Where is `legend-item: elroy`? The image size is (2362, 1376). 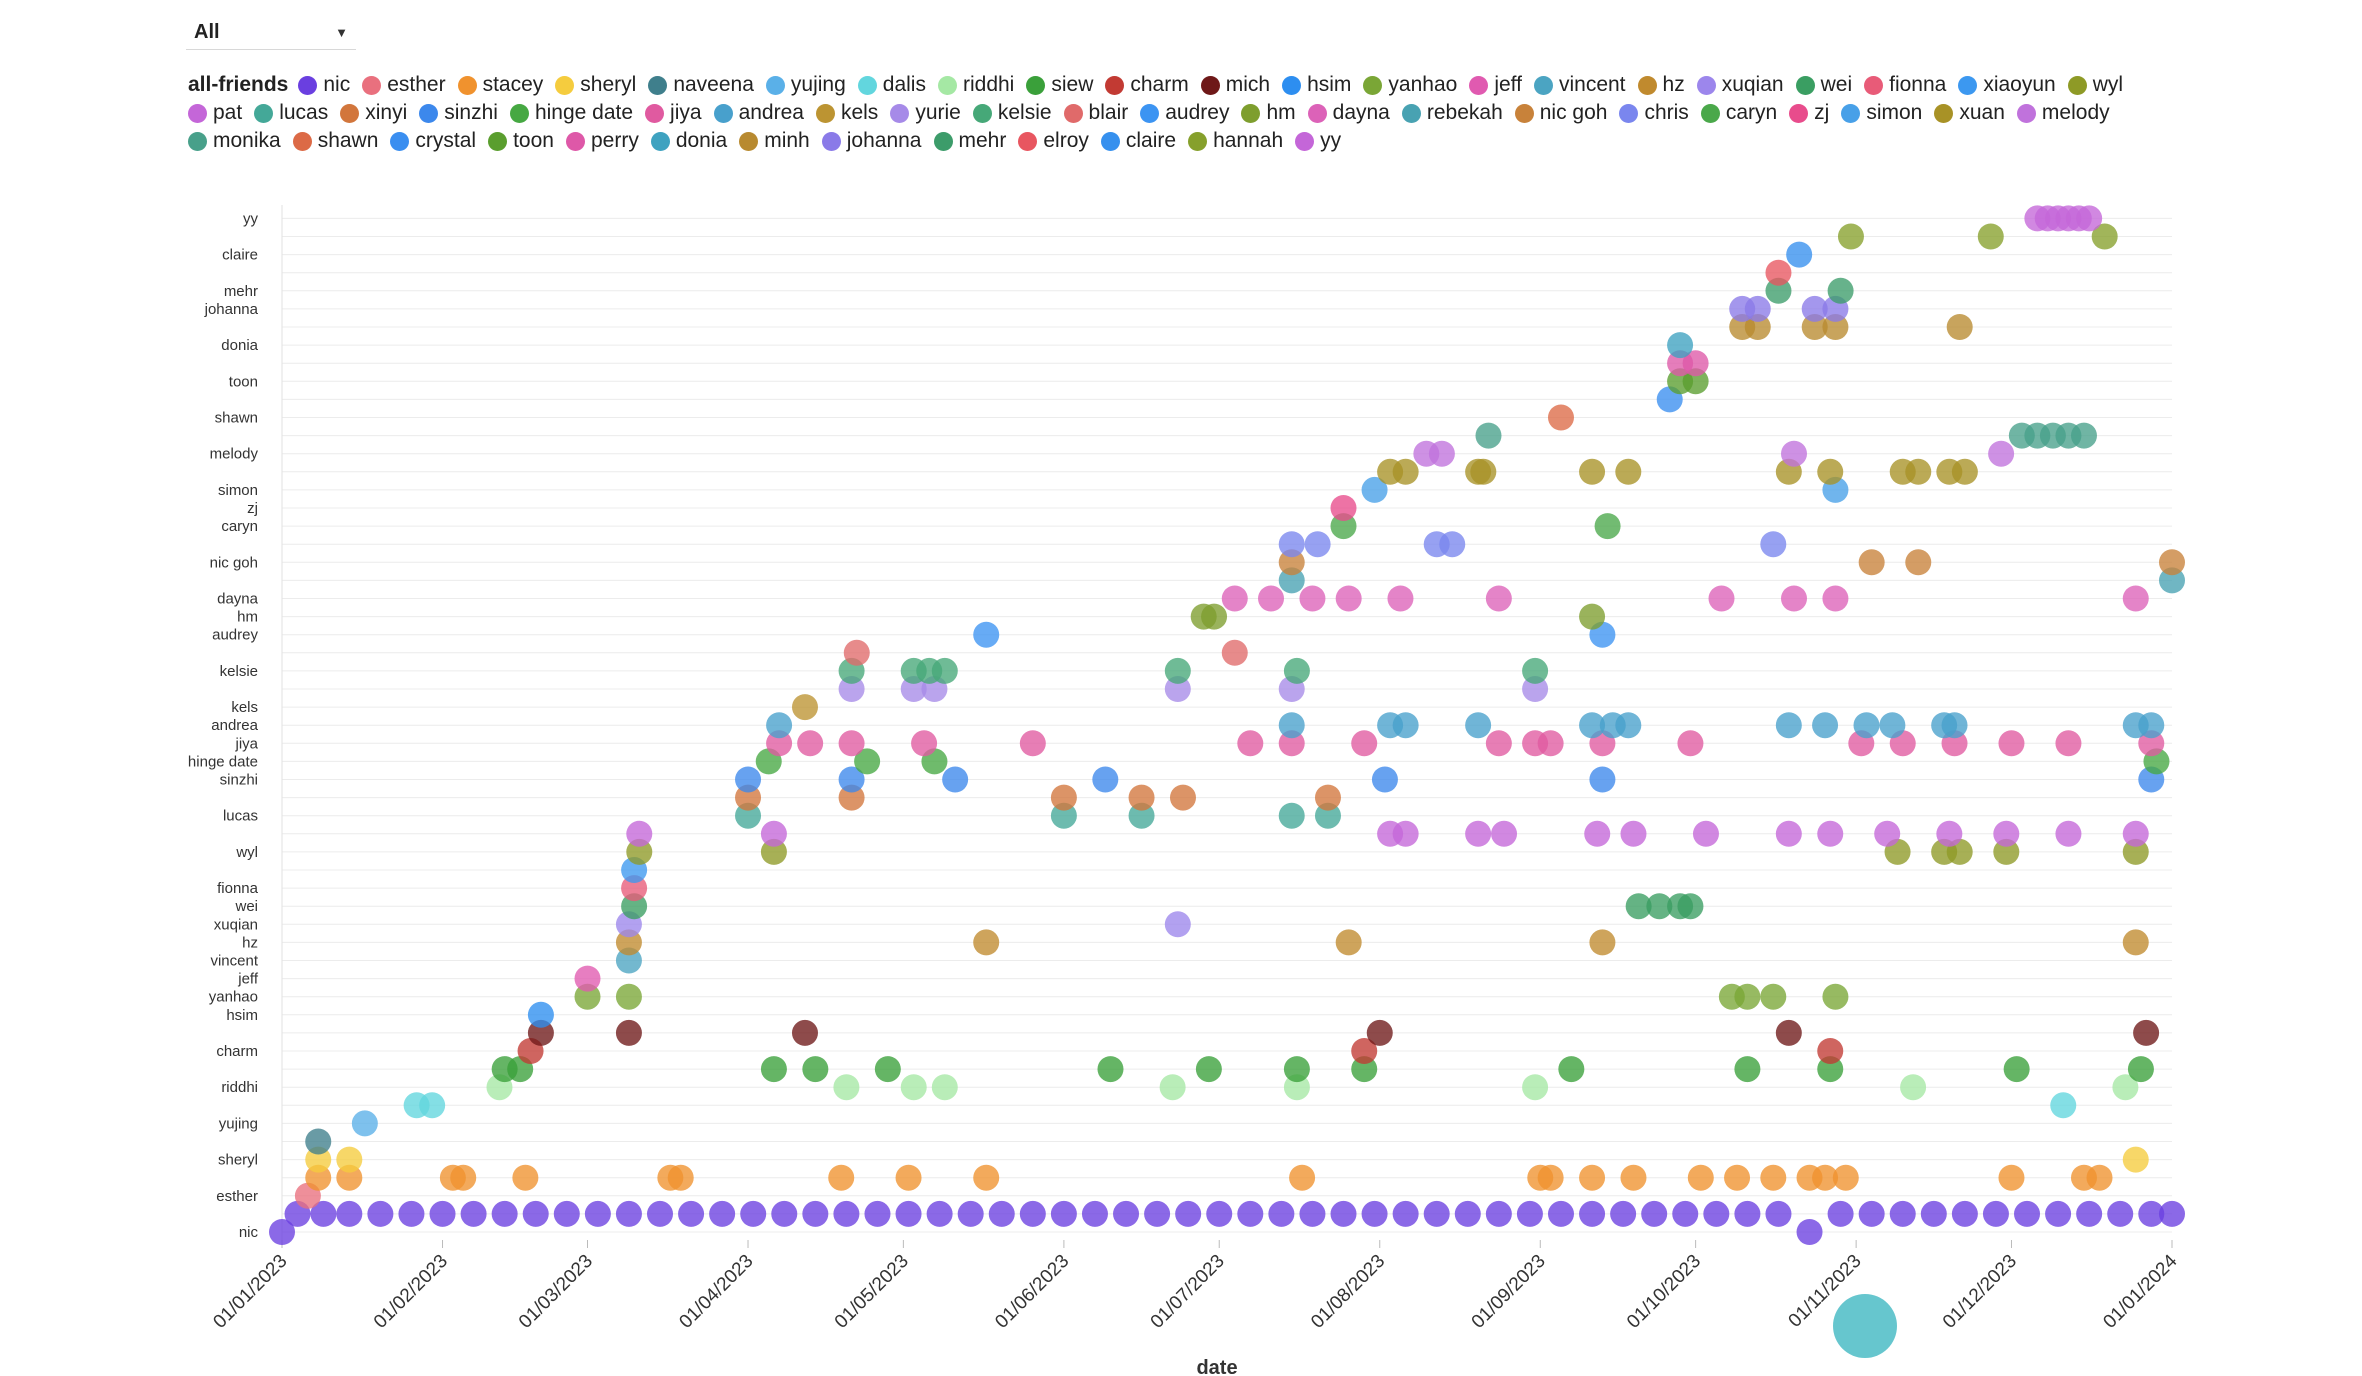 legend-item: elroy is located at coordinates (1053, 141).